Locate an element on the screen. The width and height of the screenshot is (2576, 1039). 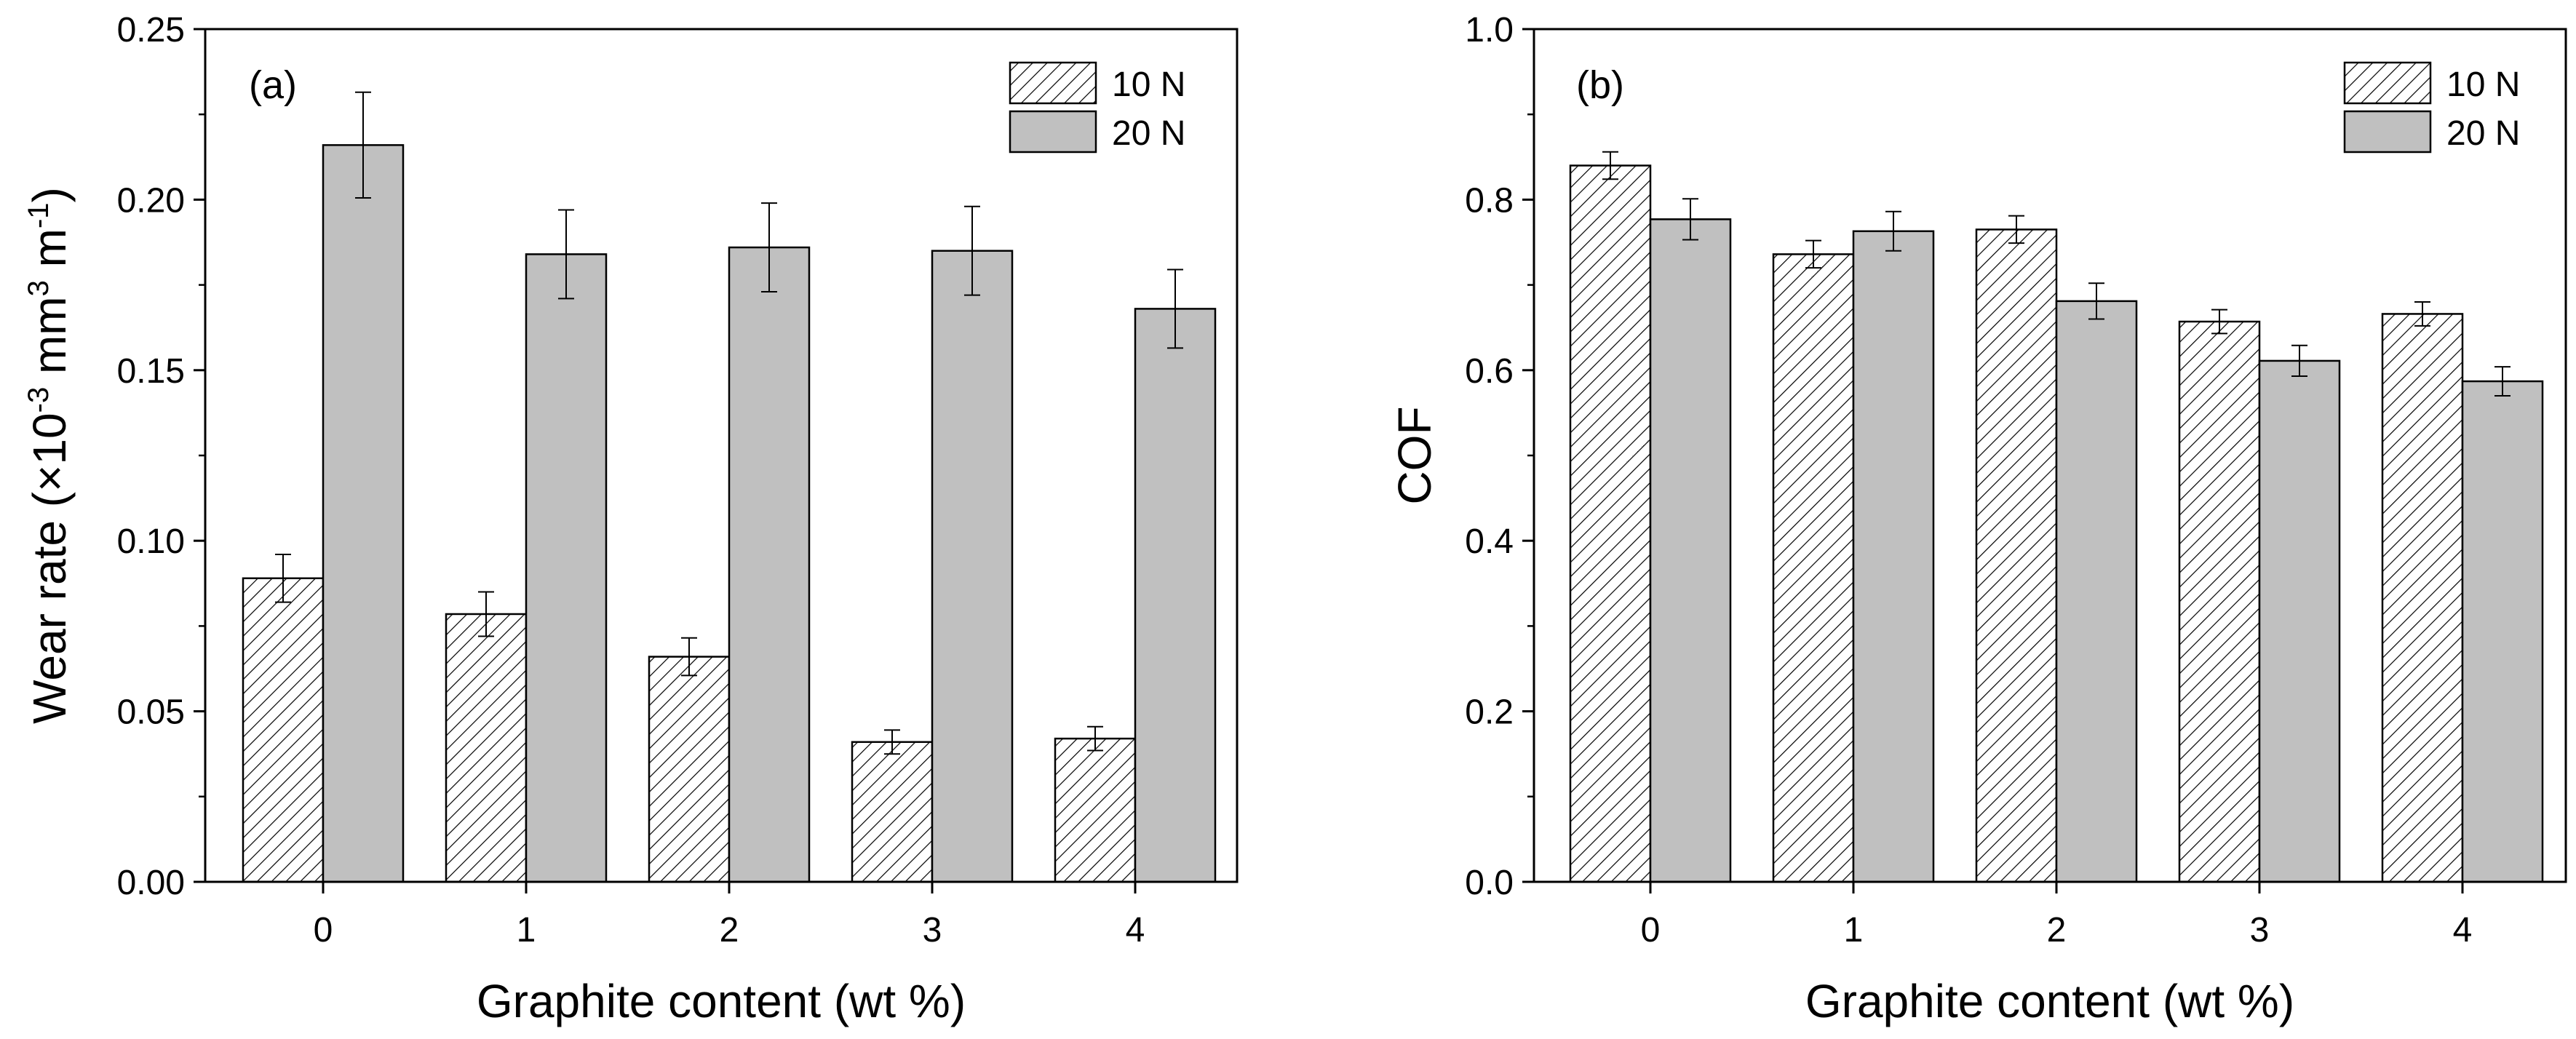
y-tick-label: 0.6 is located at coordinates (1489, 371).